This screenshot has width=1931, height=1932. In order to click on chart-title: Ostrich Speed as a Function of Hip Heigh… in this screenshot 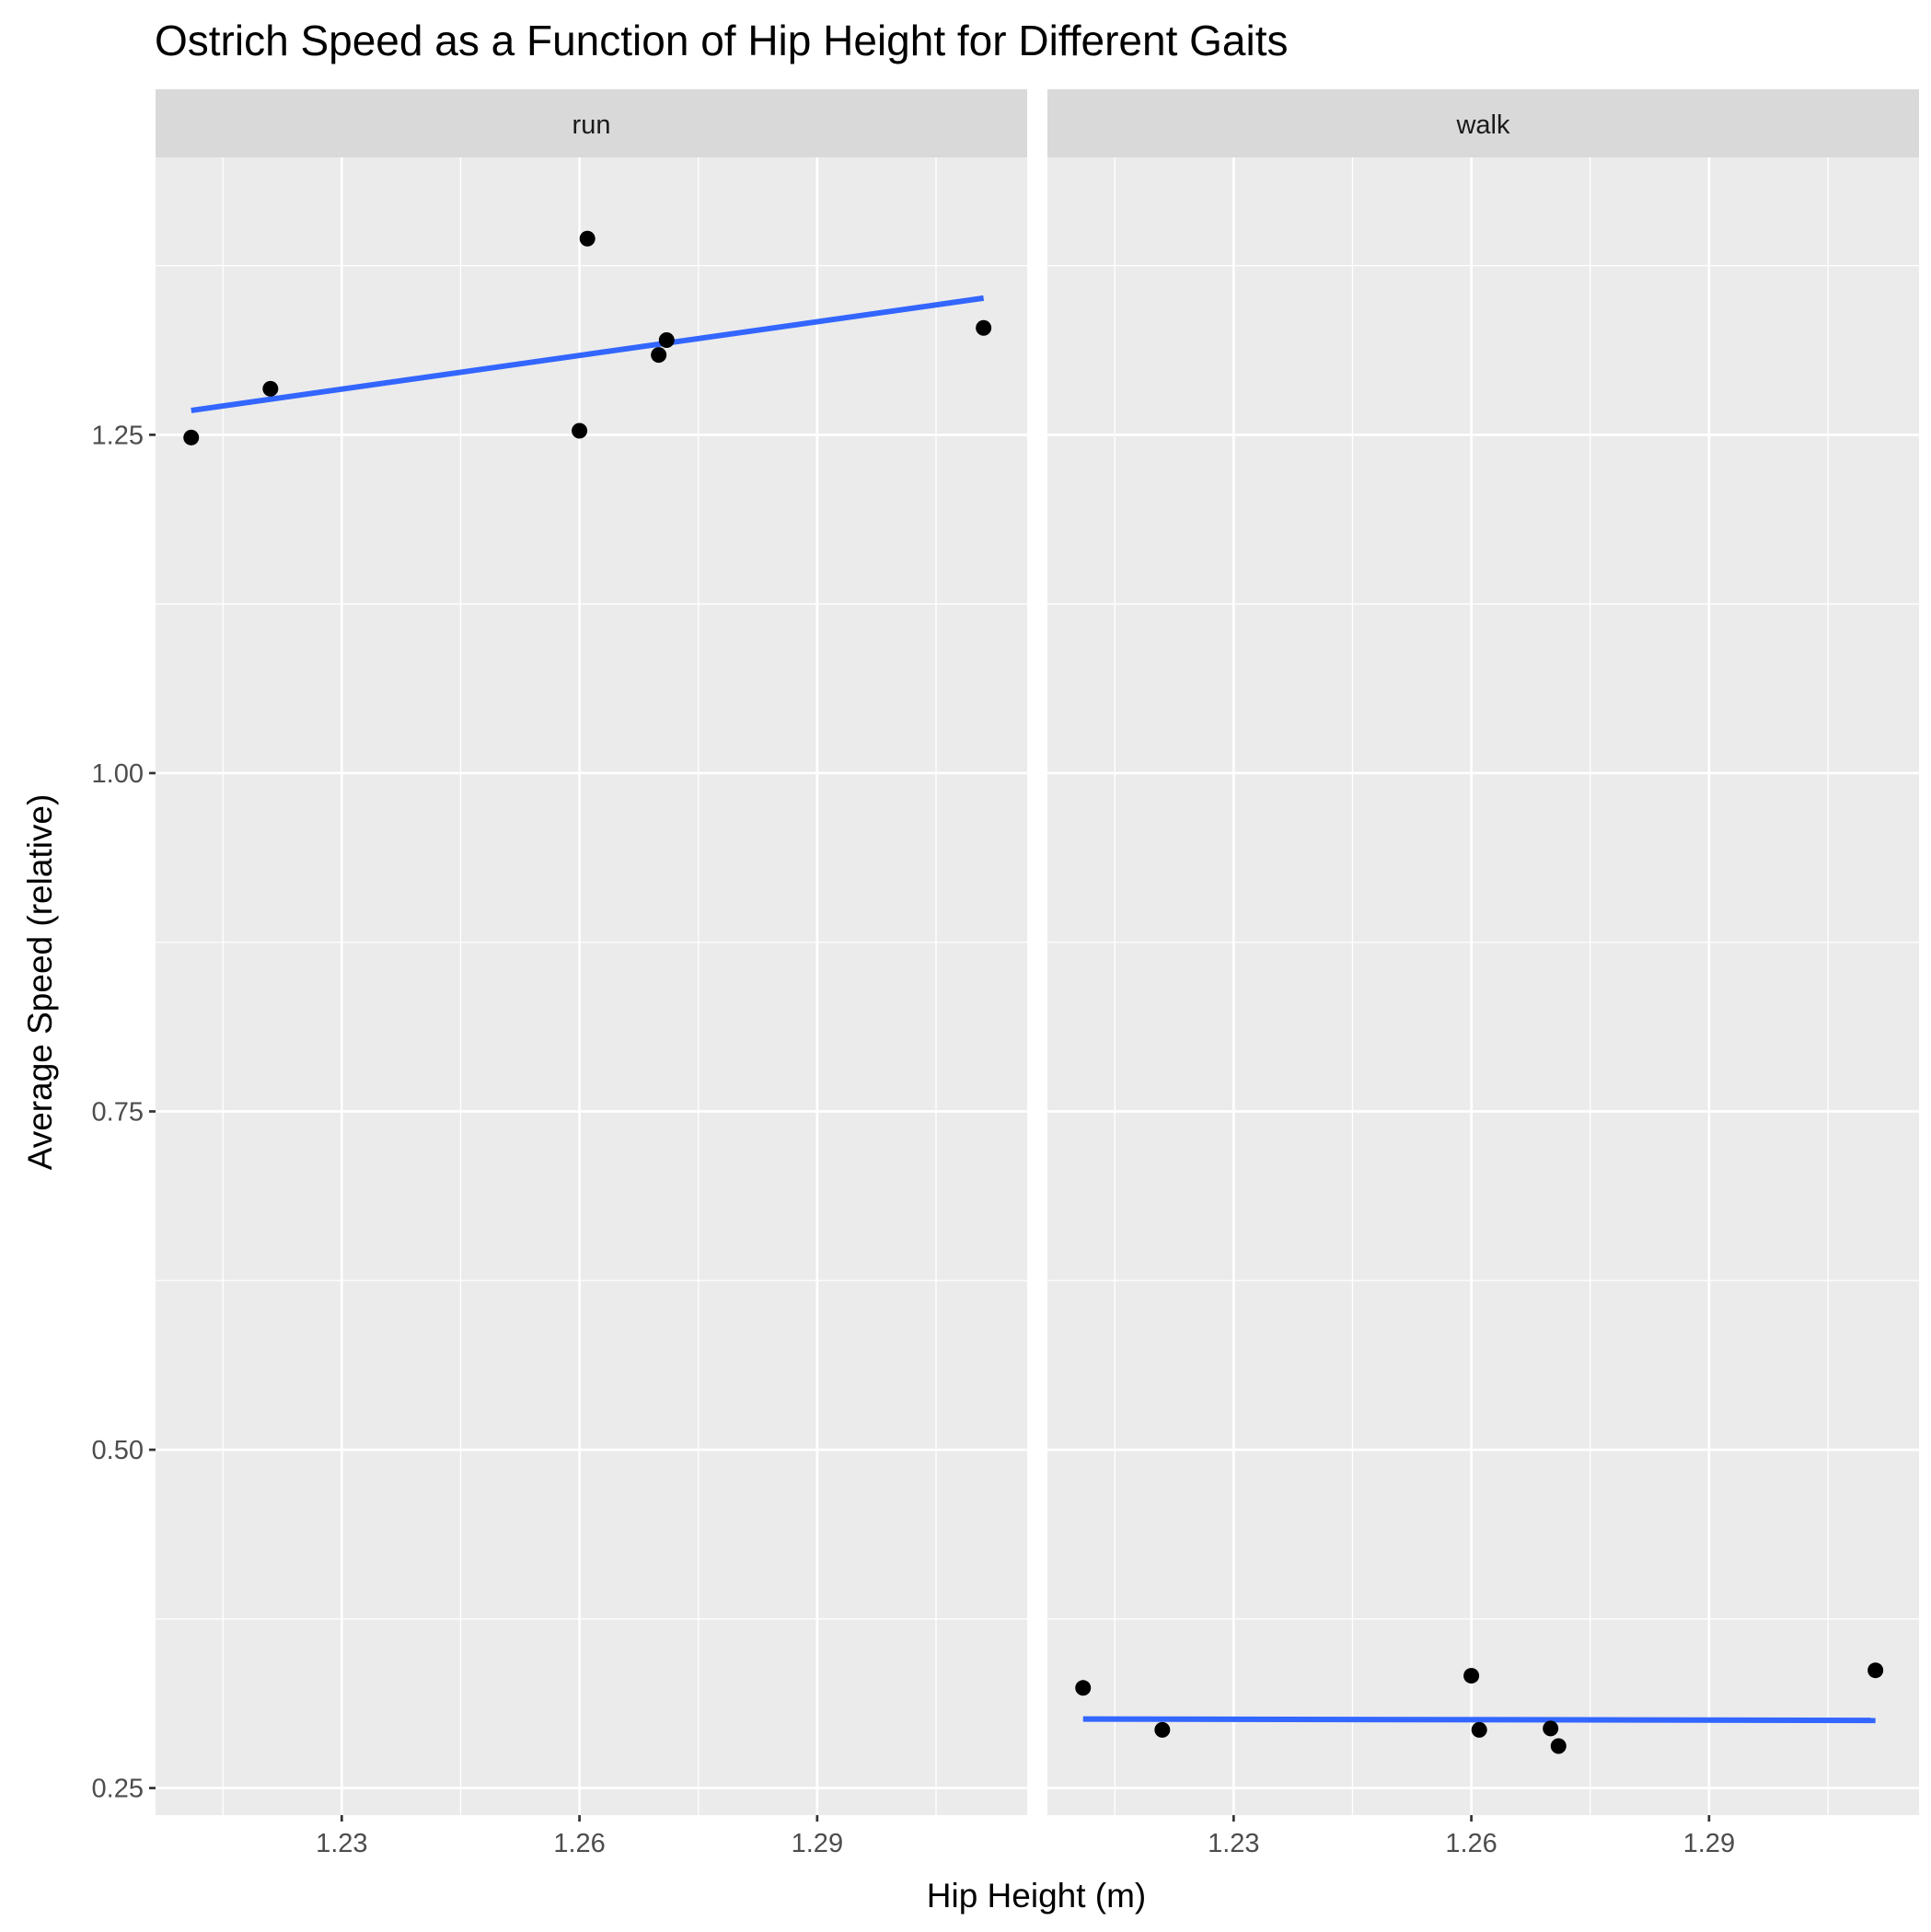, I will do `click(722, 40)`.